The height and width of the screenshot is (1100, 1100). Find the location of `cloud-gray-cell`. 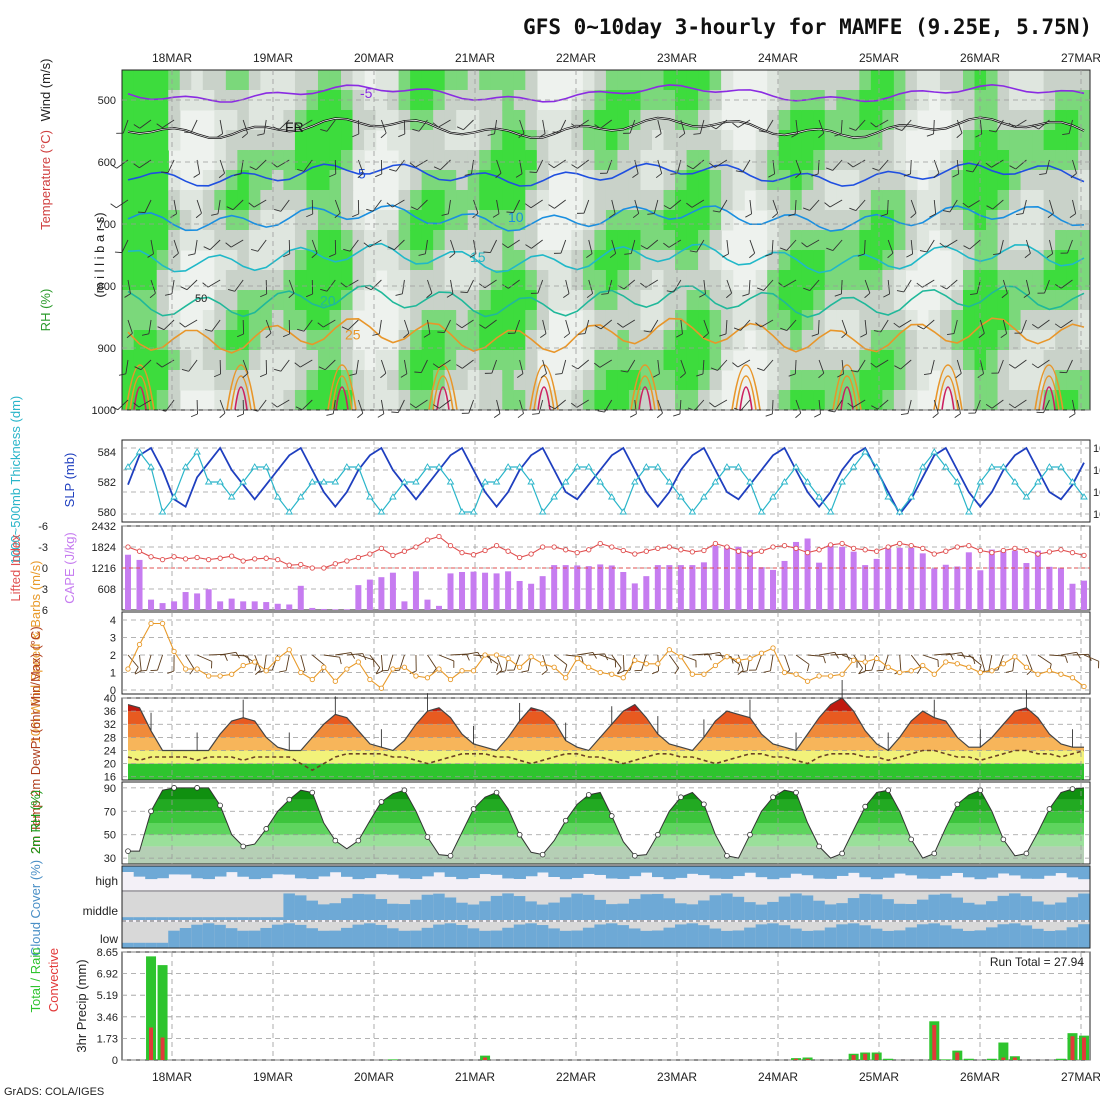

cloud-gray-cell is located at coordinates (197, 906).